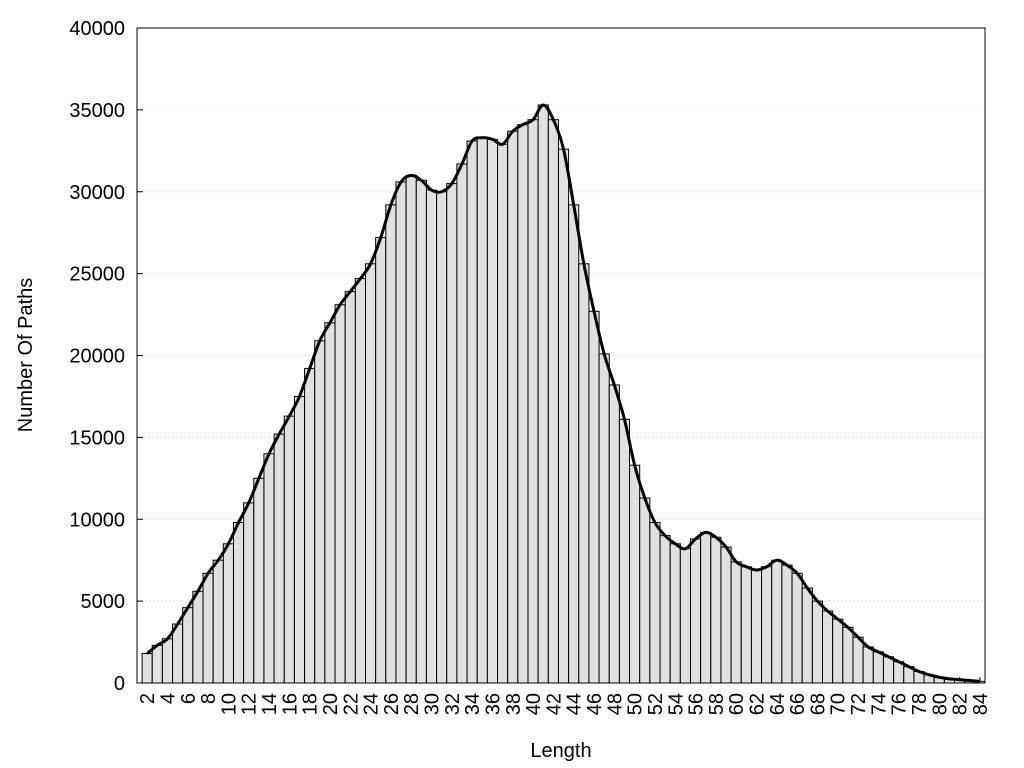 This screenshot has width=1024, height=768. What do you see at coordinates (534, 704) in the screenshot?
I see `x-tick-label: 40` at bounding box center [534, 704].